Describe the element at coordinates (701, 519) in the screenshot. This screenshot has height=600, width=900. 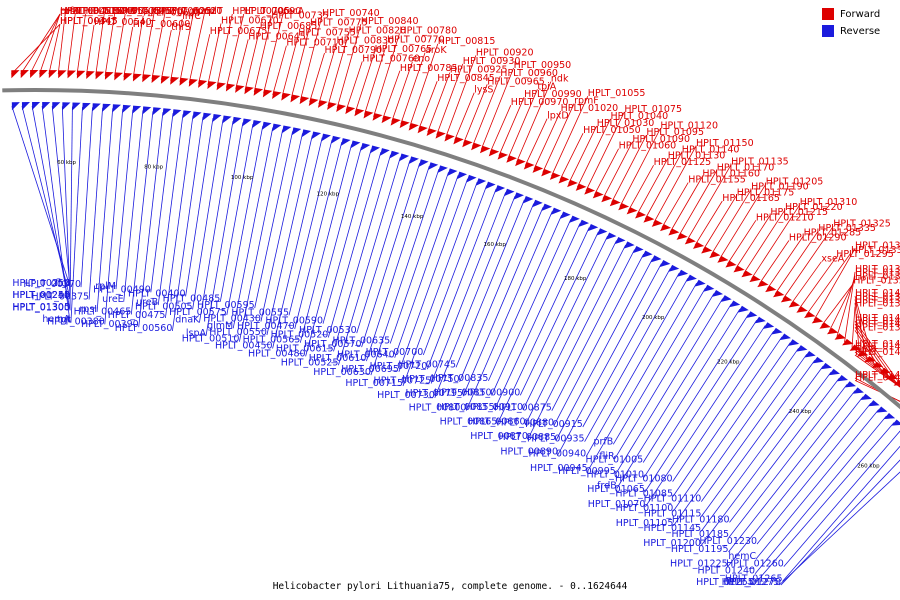
I see `gene-label: HPLT_01180` at that location.